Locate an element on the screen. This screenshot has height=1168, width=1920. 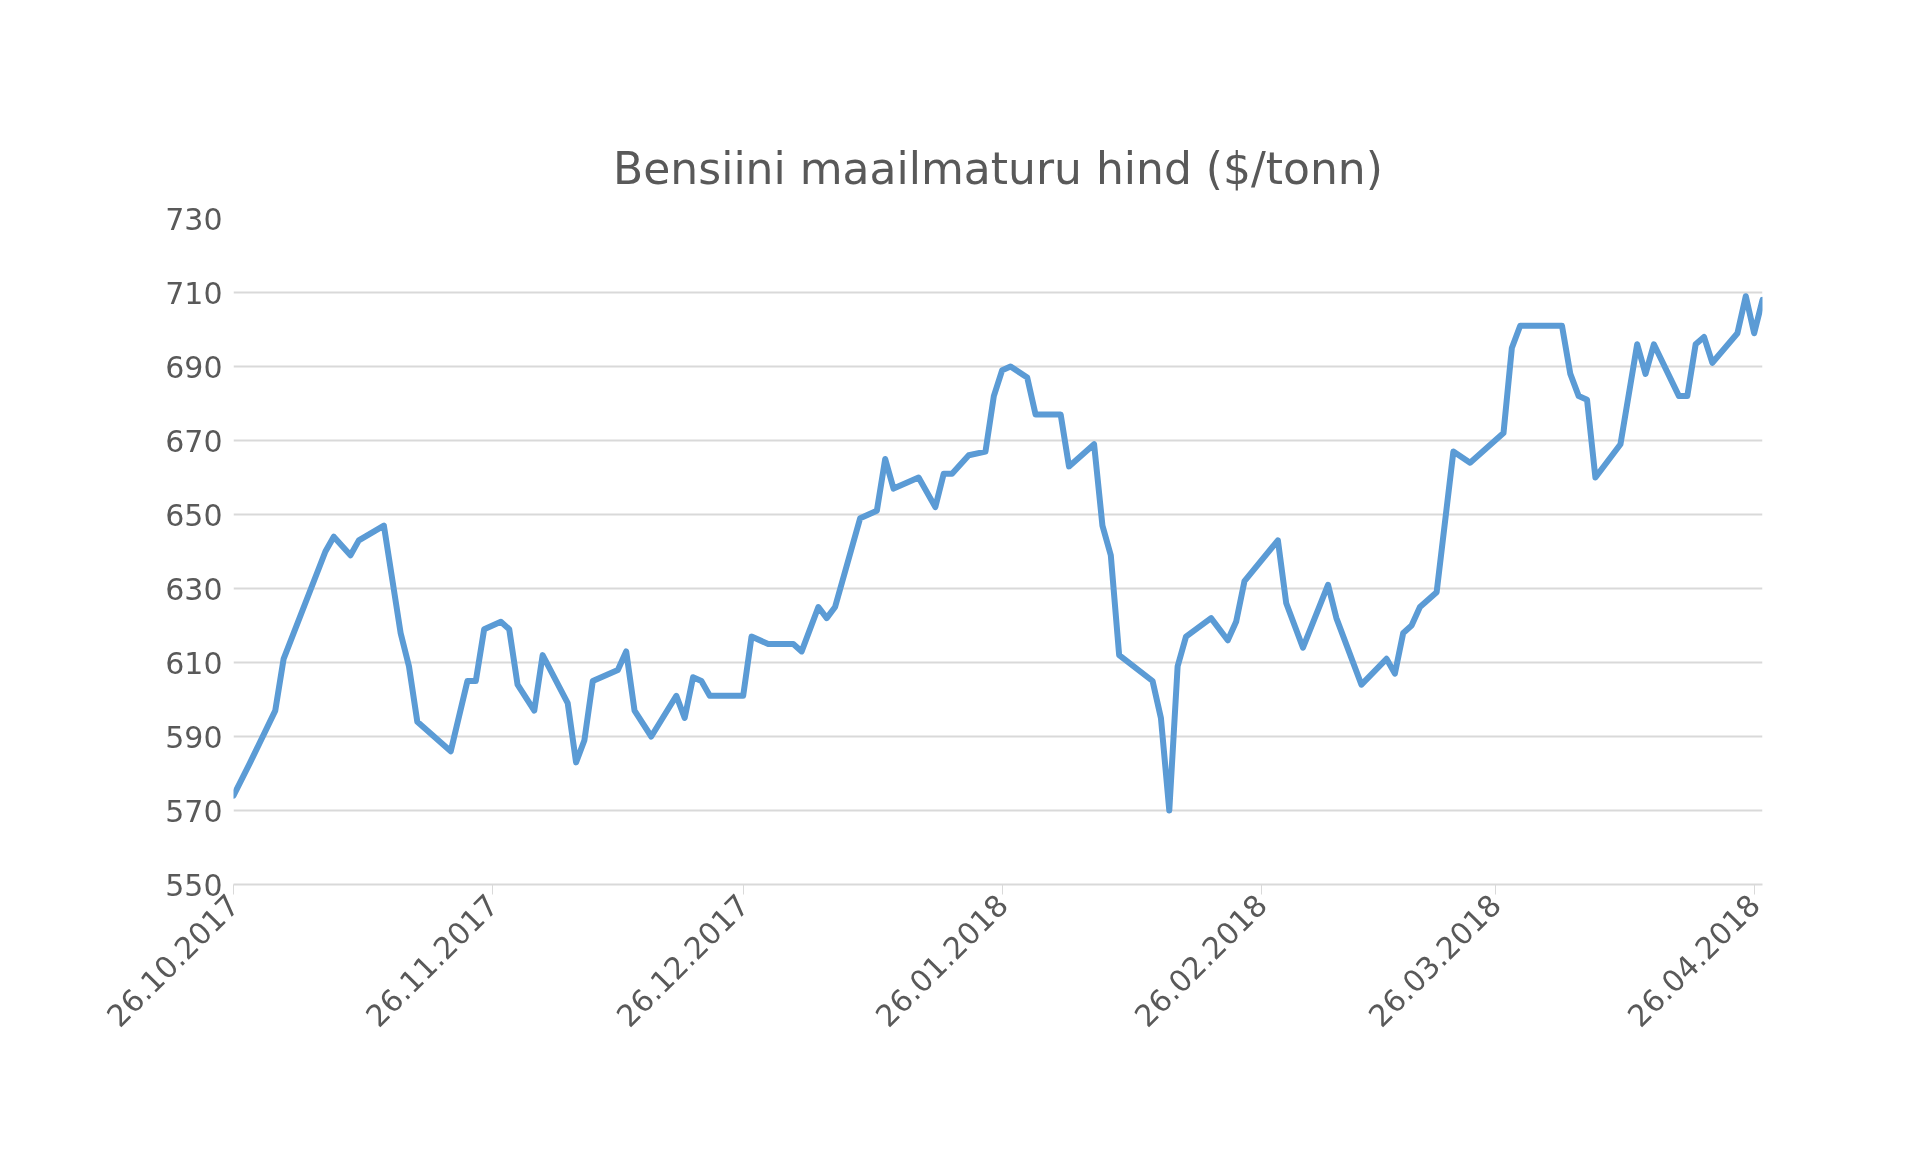
y-tick-label: 570 is located at coordinates (194, 811).